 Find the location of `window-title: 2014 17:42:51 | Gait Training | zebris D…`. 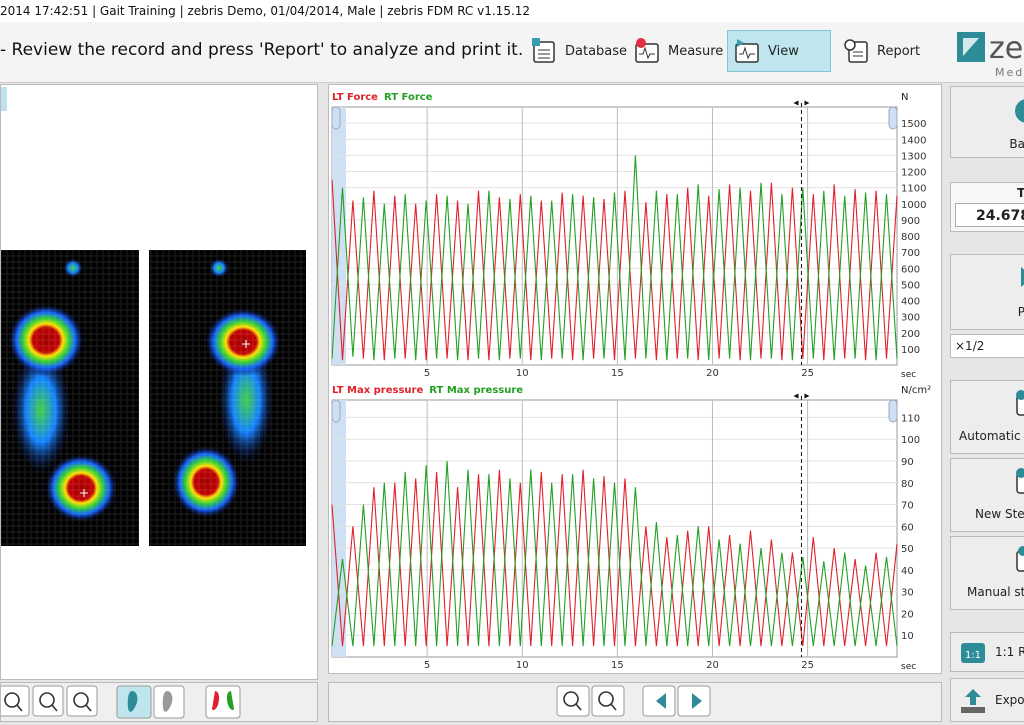

window-title: 2014 17:42:51 | Gait Training | zebris D… is located at coordinates (512, 11).